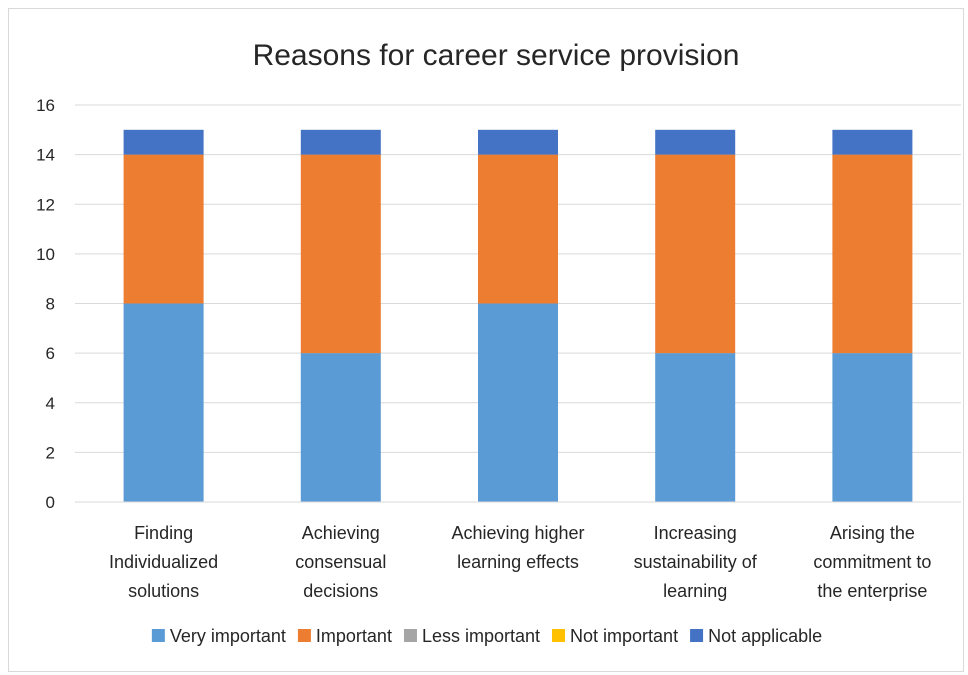  I want to click on x-category-label: consensual, so click(340, 562).